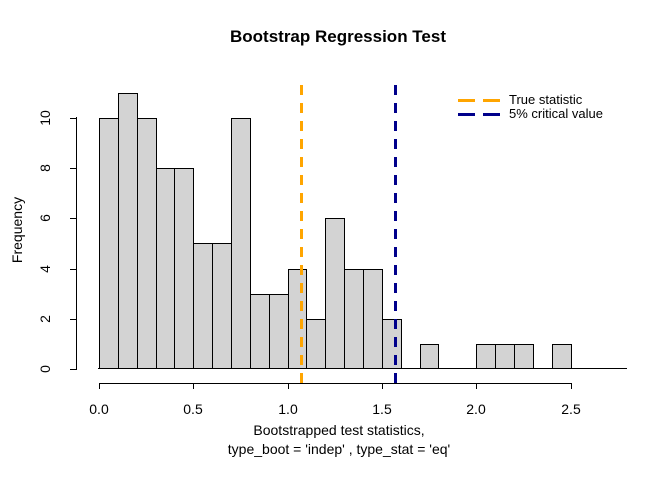 This screenshot has height=480, width=672. I want to click on orange-dashed-line-sample-icon, so click(479, 100).